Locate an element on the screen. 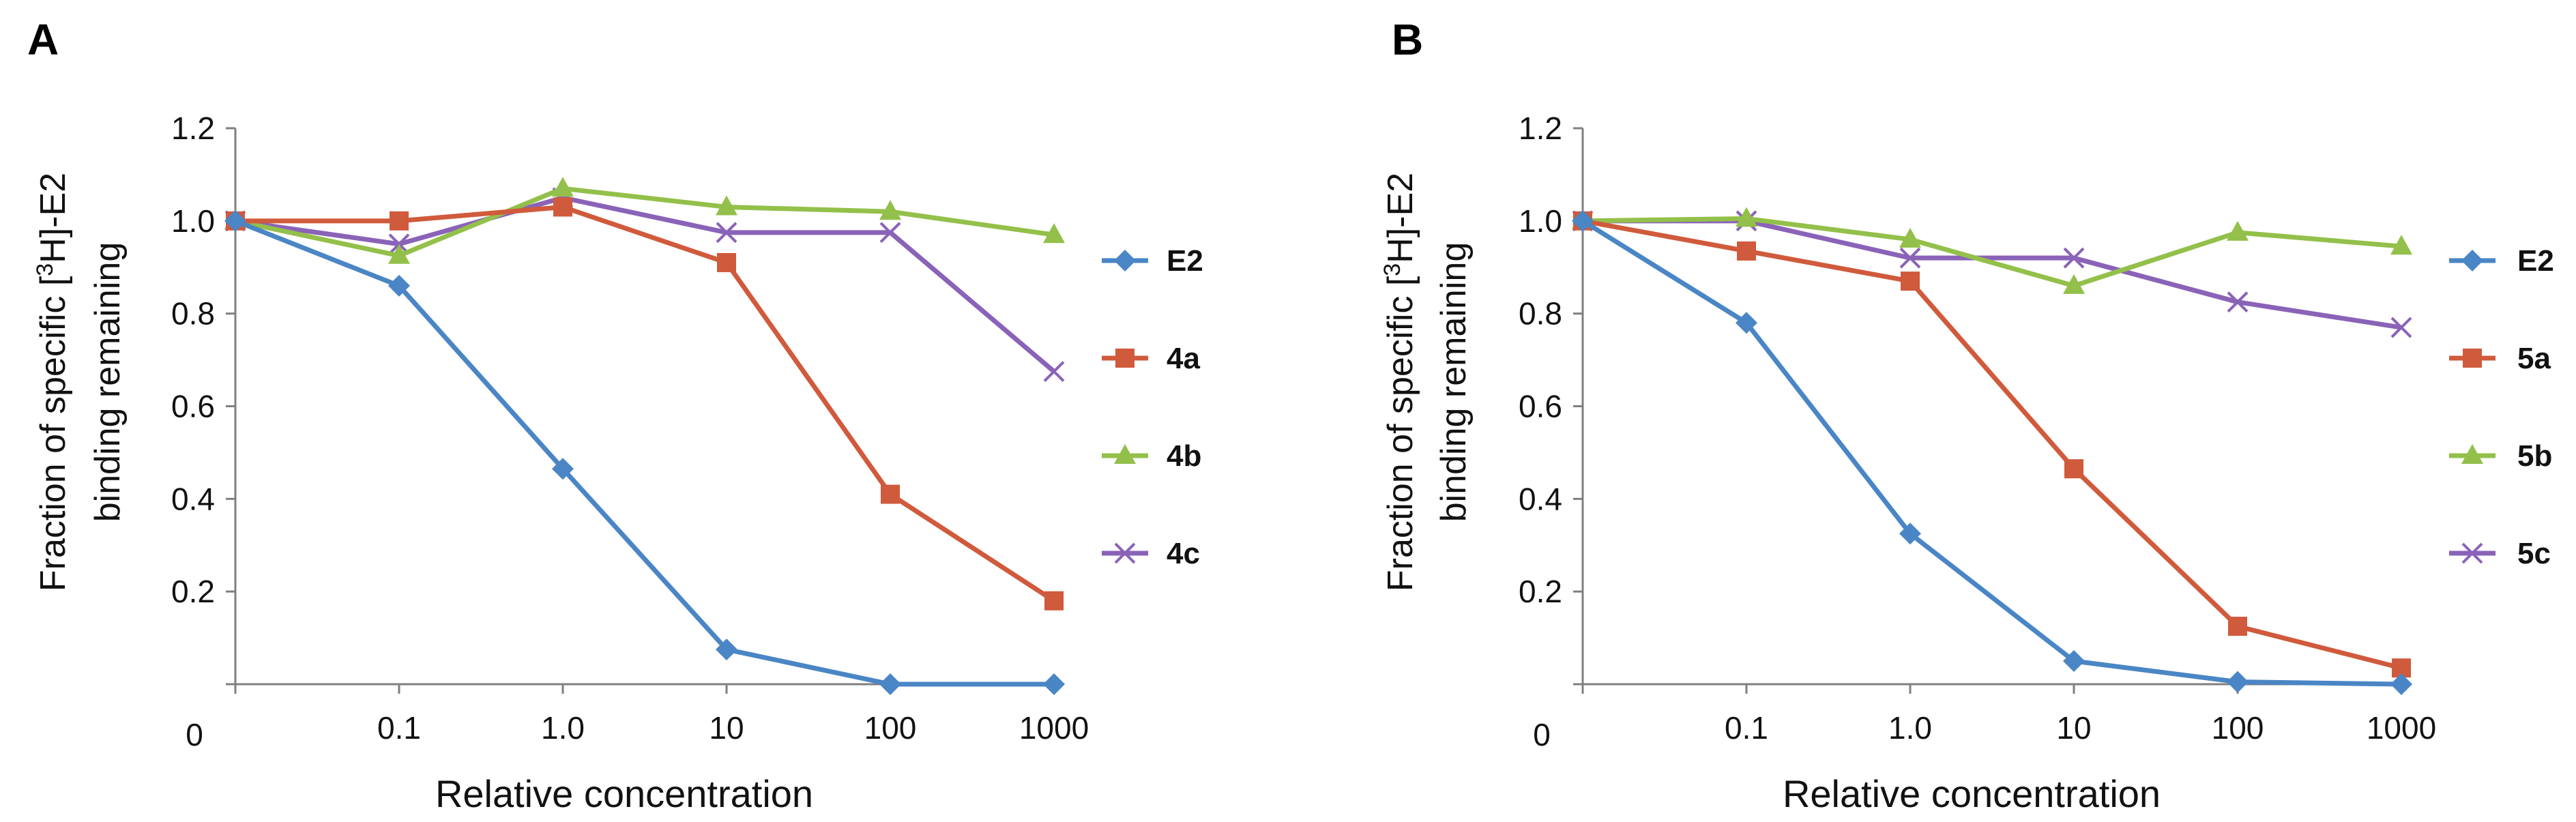  series-5b is located at coordinates (1992, 251).